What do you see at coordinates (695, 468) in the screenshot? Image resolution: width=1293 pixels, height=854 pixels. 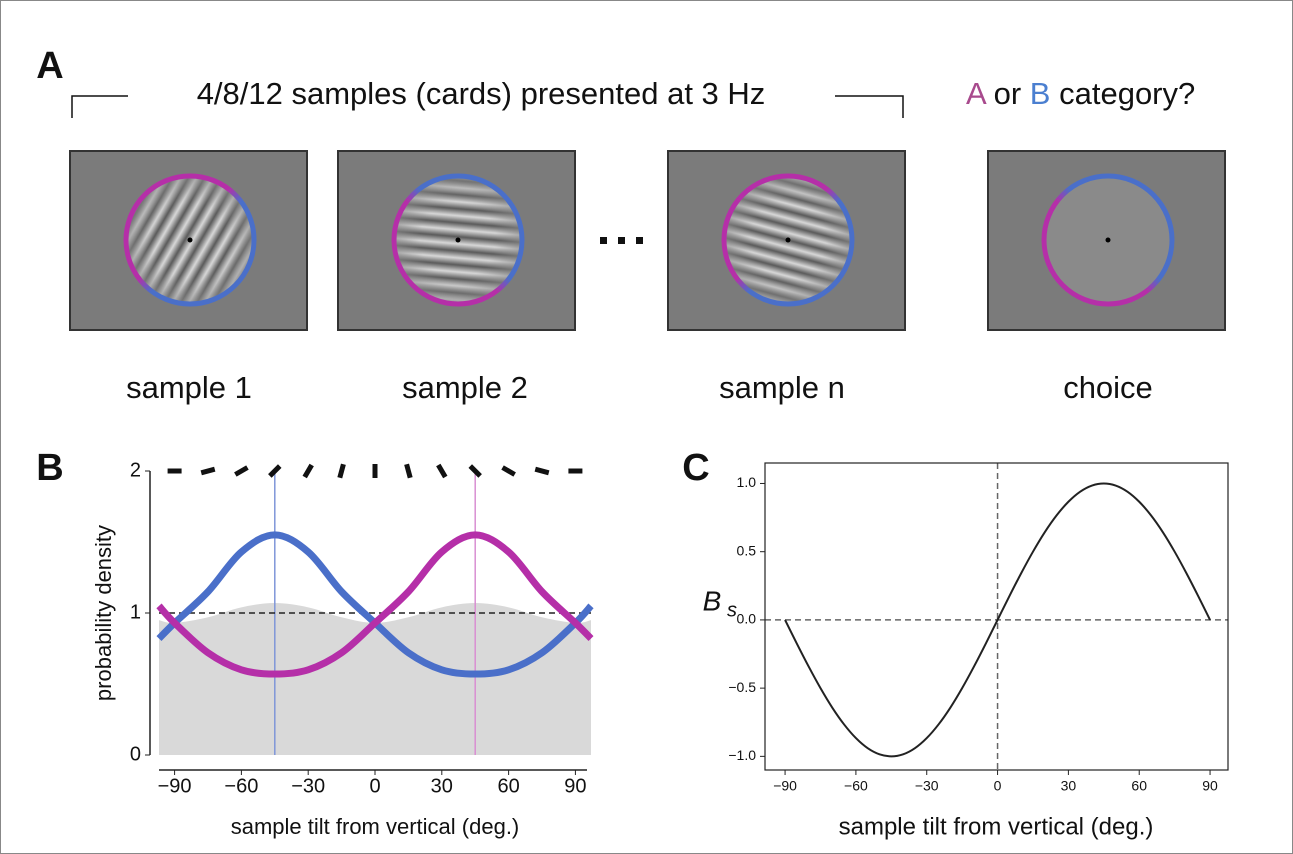 I see `panel-label: C` at bounding box center [695, 468].